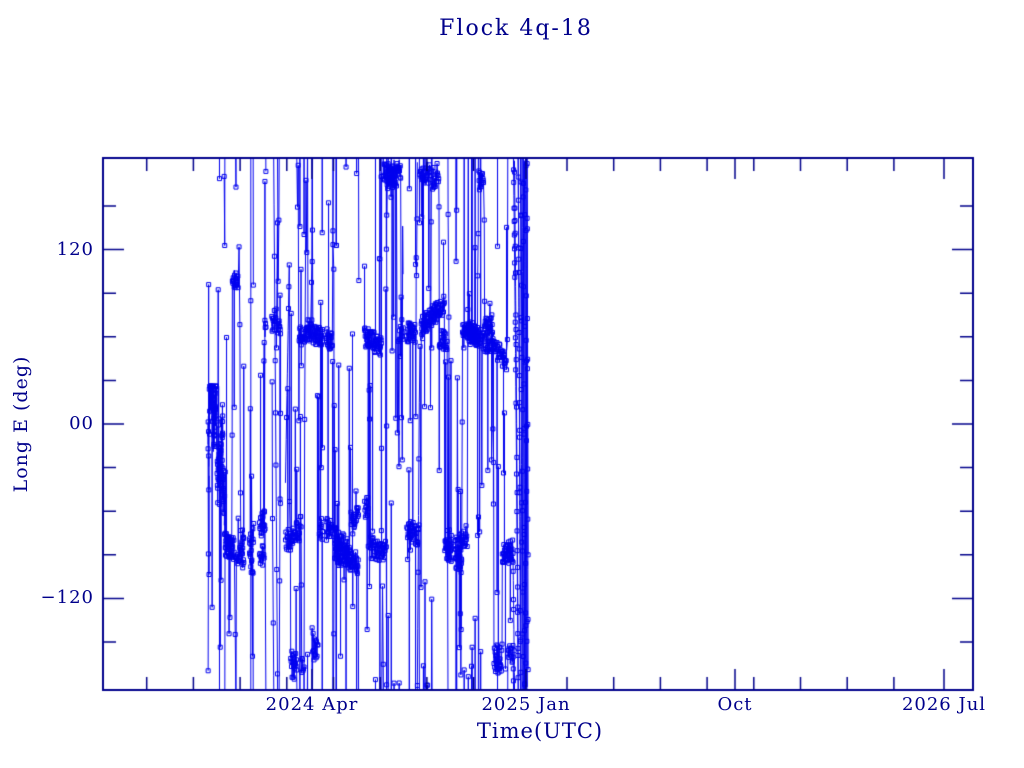  Describe the element at coordinates (75, 249) in the screenshot. I see `y-tick-label: 120` at that location.